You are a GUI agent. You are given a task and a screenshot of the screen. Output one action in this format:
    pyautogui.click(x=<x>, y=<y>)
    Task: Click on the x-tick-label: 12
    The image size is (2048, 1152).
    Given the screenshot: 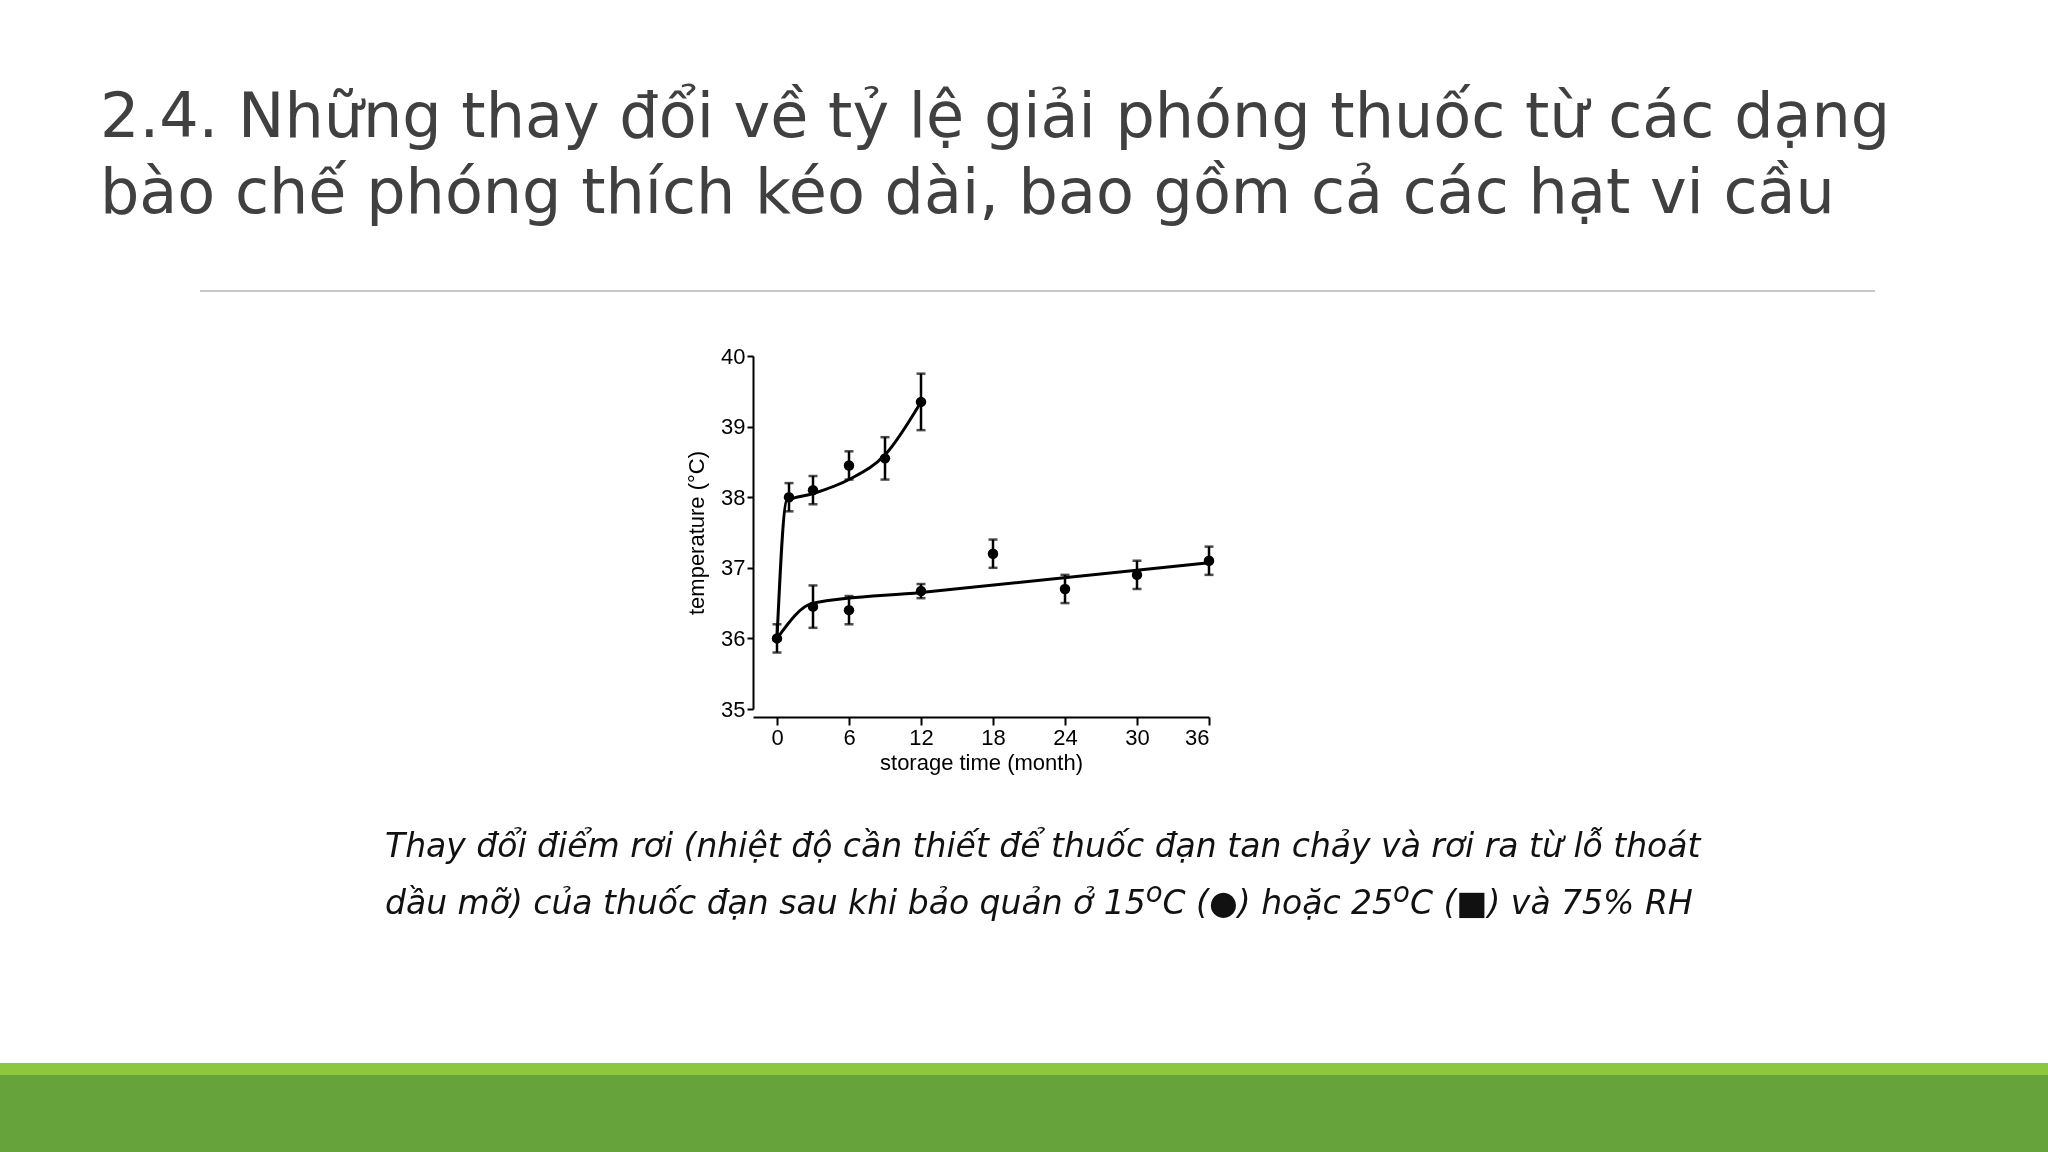 What is the action you would take?
    pyautogui.click(x=921, y=737)
    